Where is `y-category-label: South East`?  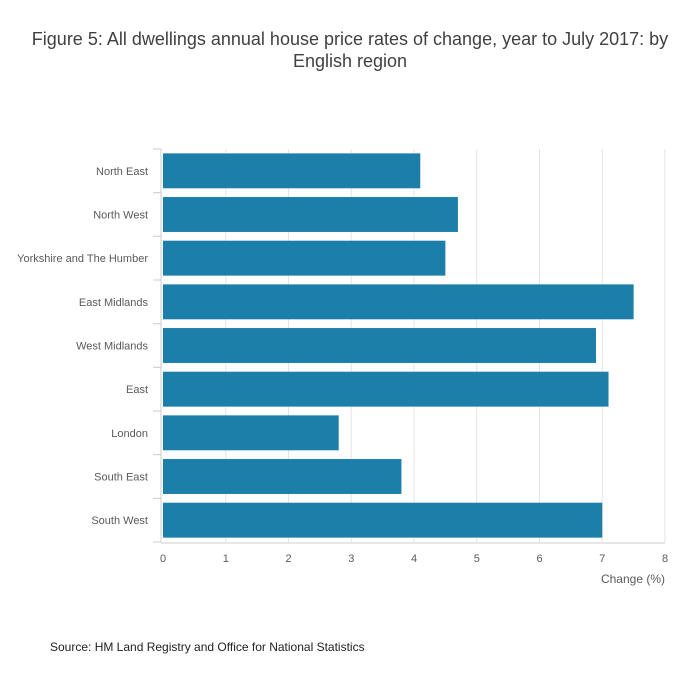
y-category-label: South East is located at coordinates (121, 478).